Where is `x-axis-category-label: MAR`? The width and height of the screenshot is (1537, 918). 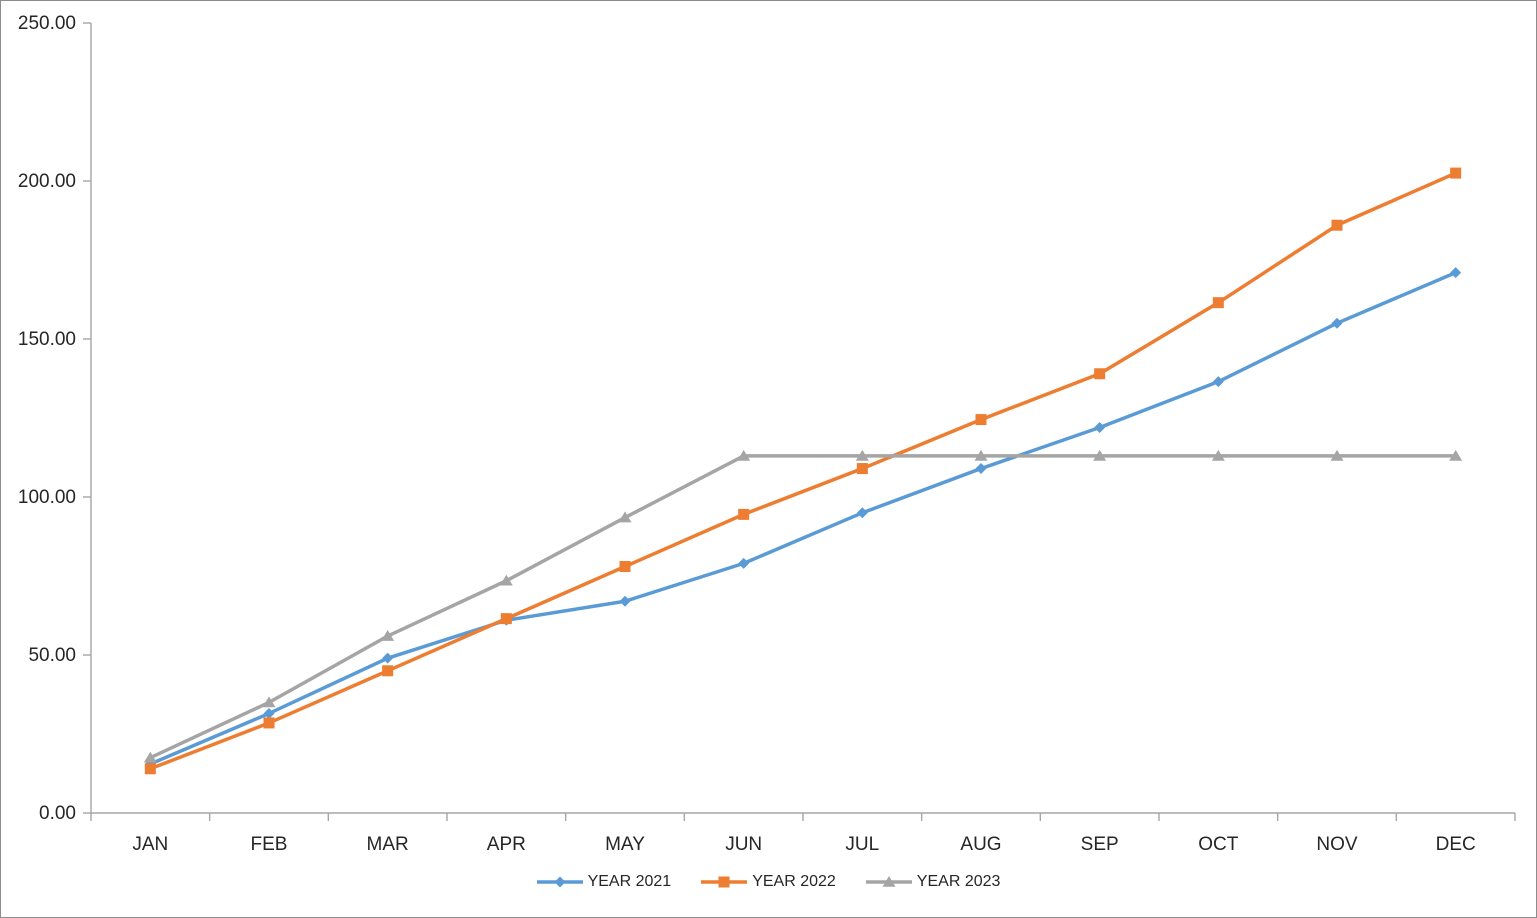
x-axis-category-label: MAR is located at coordinates (388, 844).